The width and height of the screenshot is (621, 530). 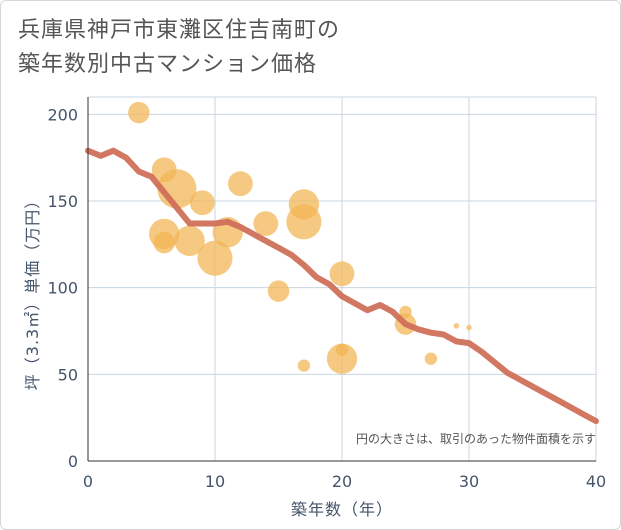 What do you see at coordinates (342, 509) in the screenshot?
I see `x-axis-label: 築年数（年）` at bounding box center [342, 509].